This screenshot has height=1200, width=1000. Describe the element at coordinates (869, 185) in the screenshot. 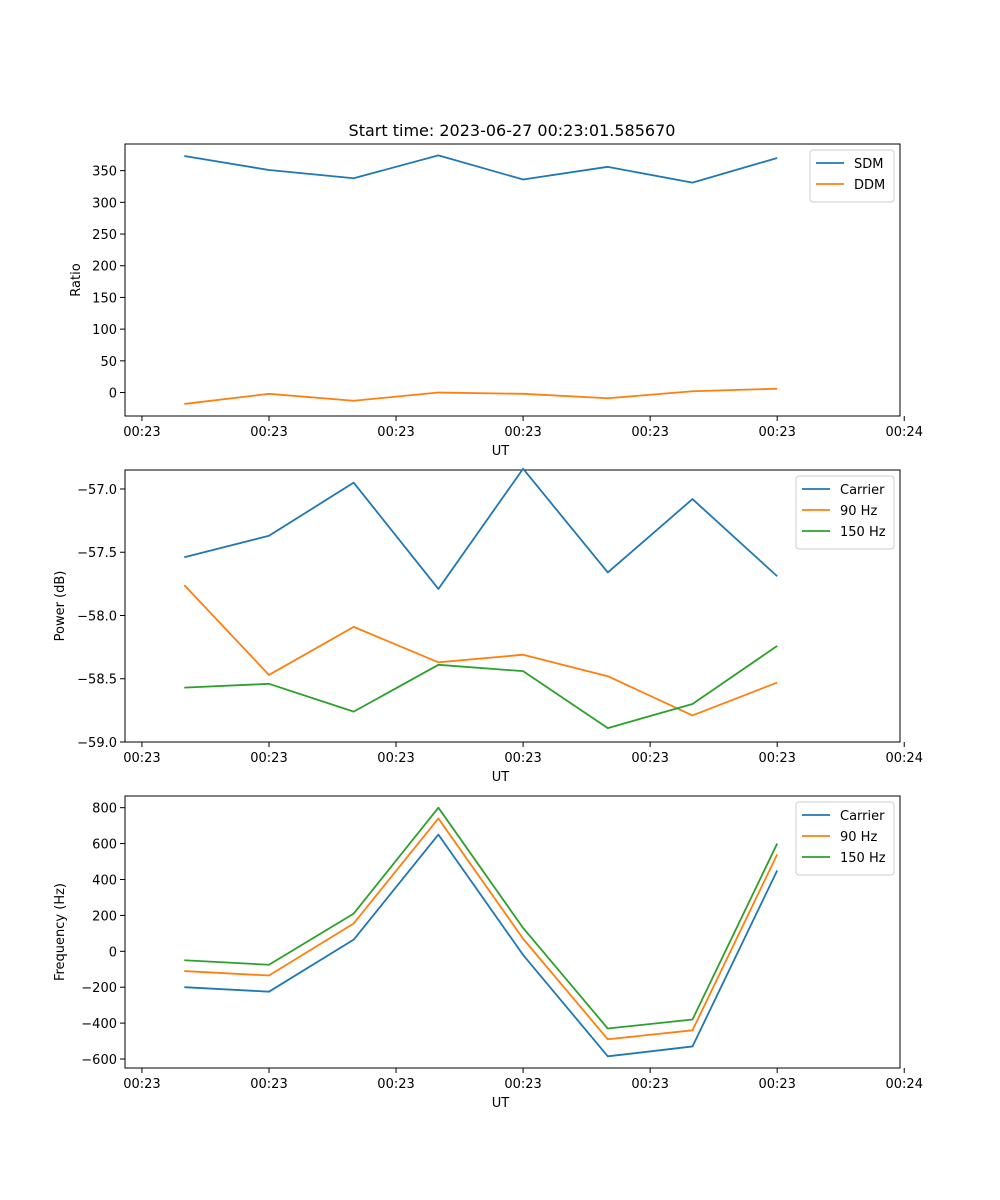

I see `legend-label: DDM` at that location.